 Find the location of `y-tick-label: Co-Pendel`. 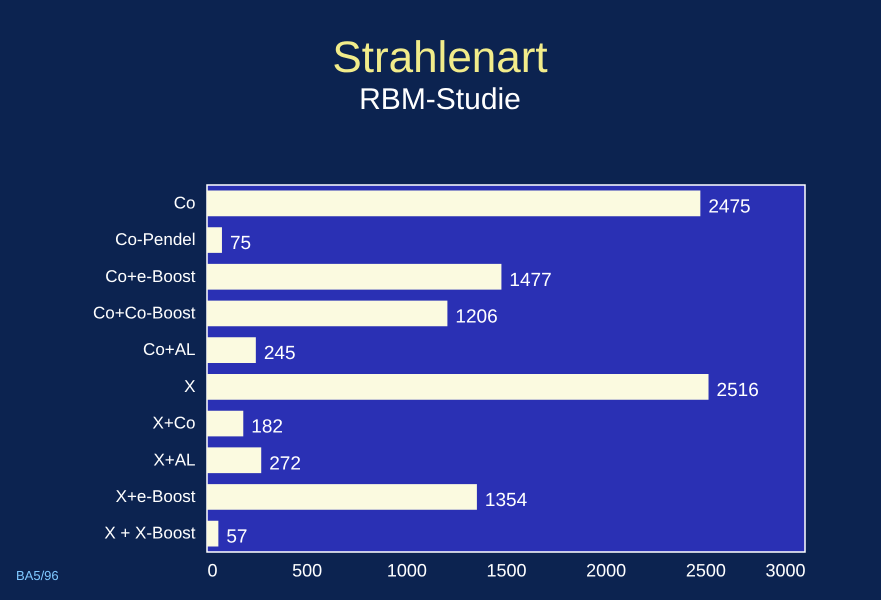

y-tick-label: Co-Pendel is located at coordinates (155, 240).